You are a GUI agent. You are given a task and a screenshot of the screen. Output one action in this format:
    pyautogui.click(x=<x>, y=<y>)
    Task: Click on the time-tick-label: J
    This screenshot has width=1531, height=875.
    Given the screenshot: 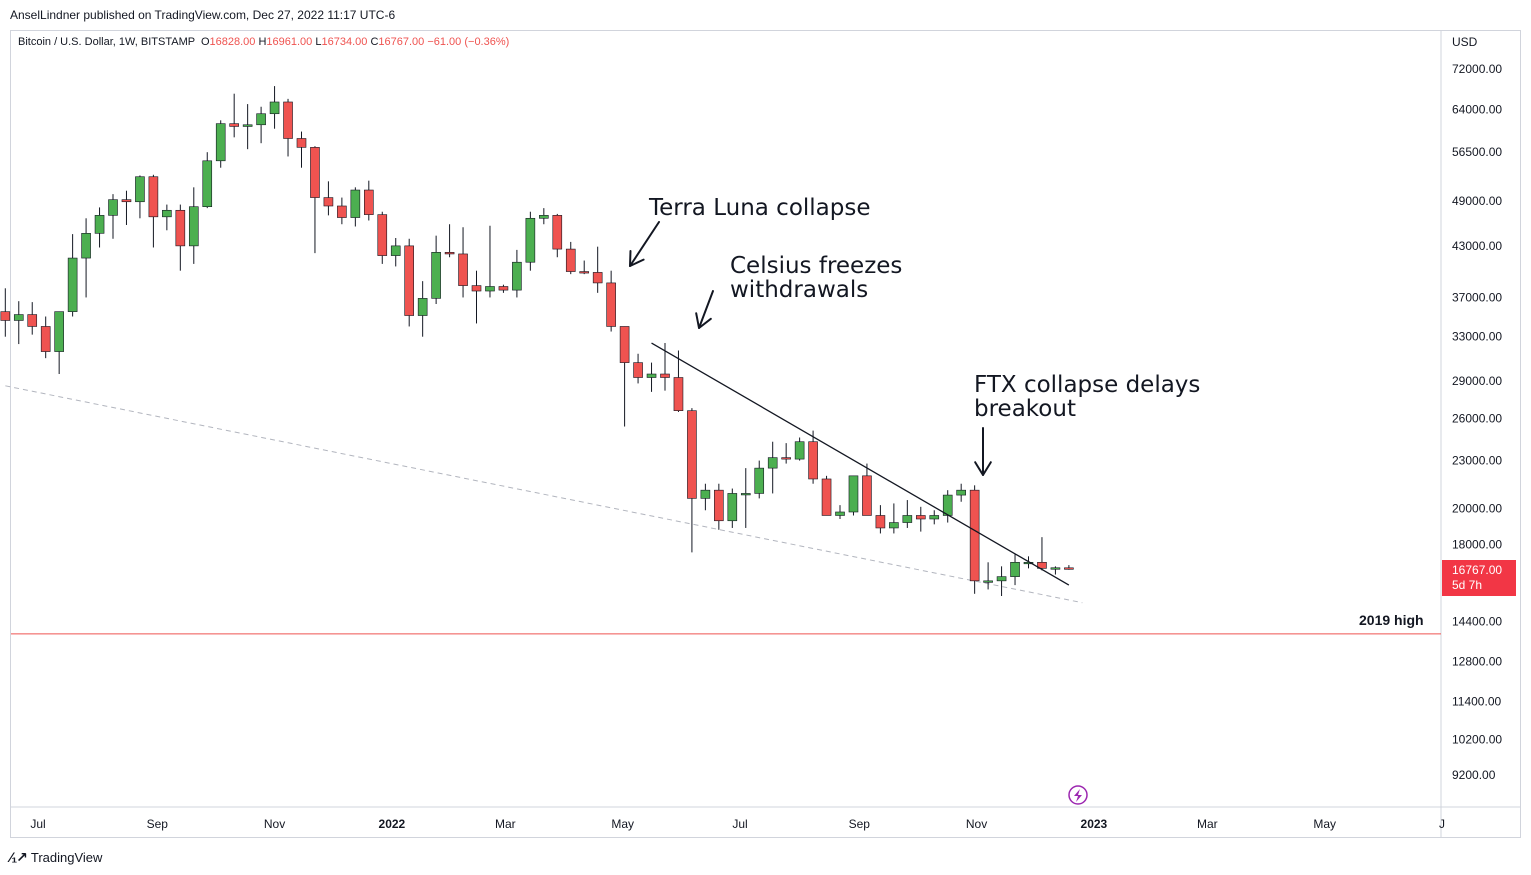 What is the action you would take?
    pyautogui.click(x=1442, y=824)
    